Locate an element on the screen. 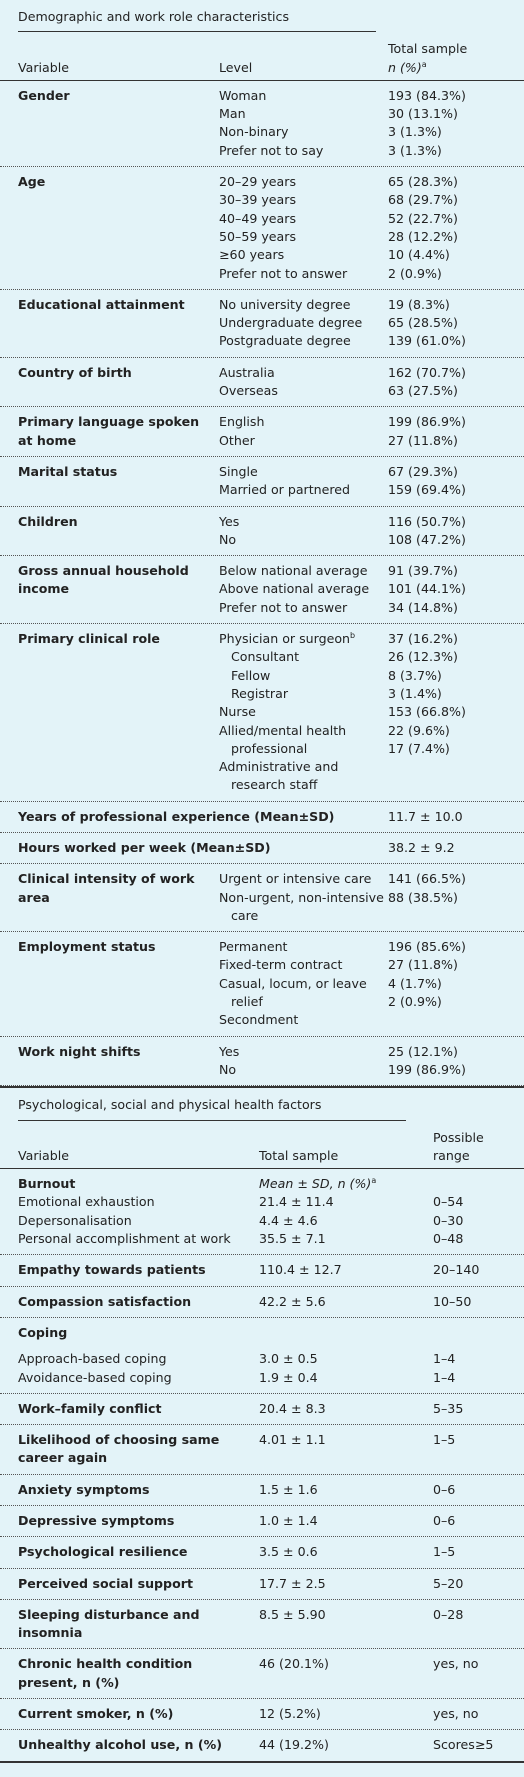  level: Nurse is located at coordinates (237, 712).